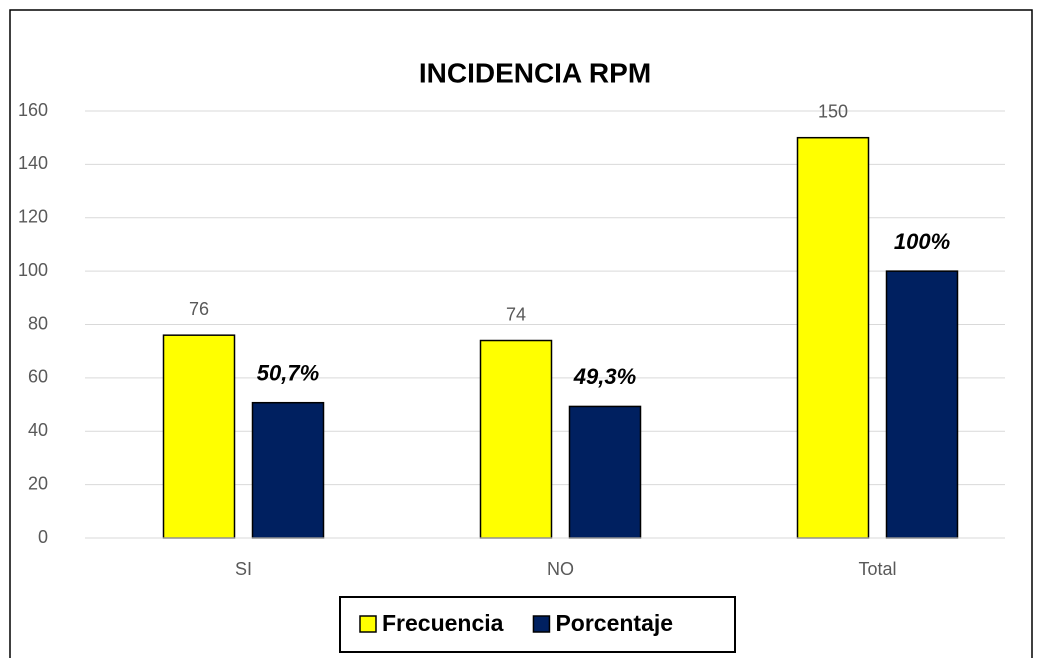  What do you see at coordinates (560, 569) in the screenshot?
I see `x-tick-label: NO` at bounding box center [560, 569].